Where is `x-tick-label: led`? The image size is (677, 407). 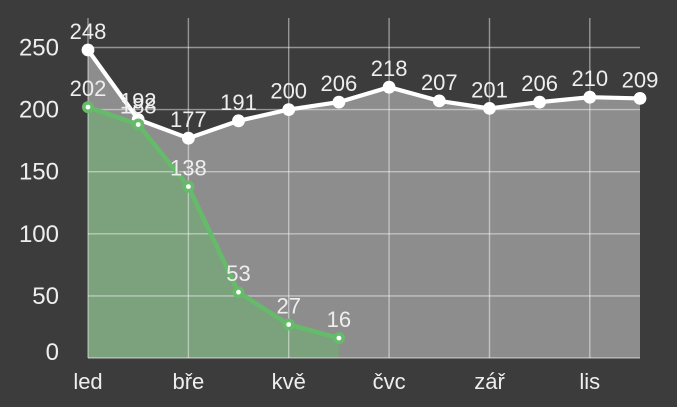 x-tick-label: led is located at coordinates (87, 381).